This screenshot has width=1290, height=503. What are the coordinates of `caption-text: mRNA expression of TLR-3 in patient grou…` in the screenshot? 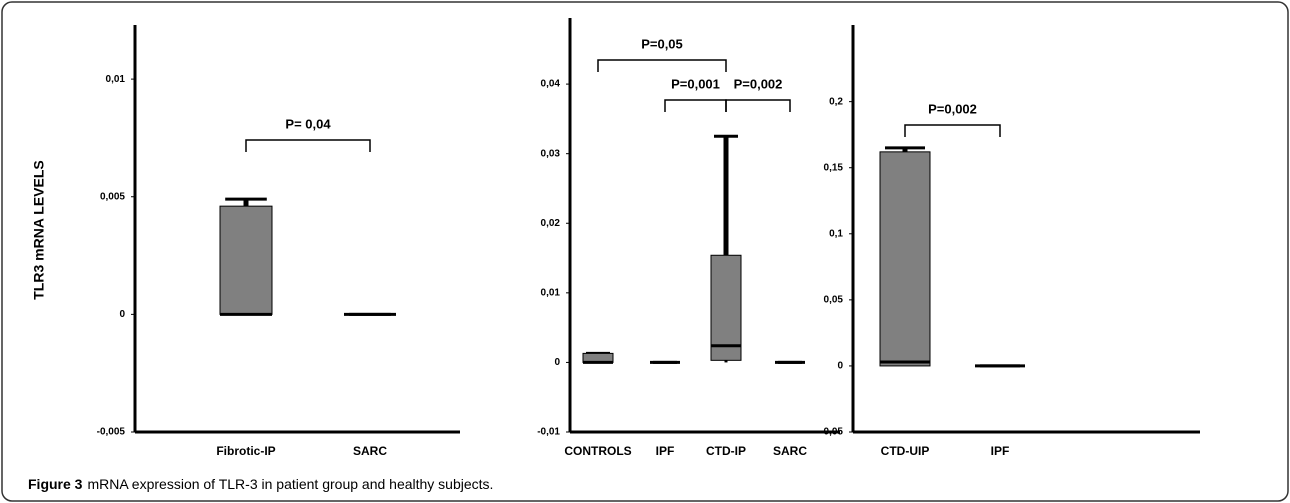 It's located at (290, 484).